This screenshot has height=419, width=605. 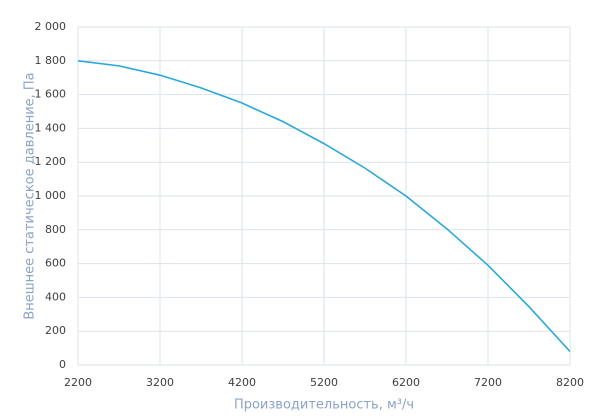 What do you see at coordinates (30, 195) in the screenshot?
I see `y-axis-title: Внешнее статическое давление, Па` at bounding box center [30, 195].